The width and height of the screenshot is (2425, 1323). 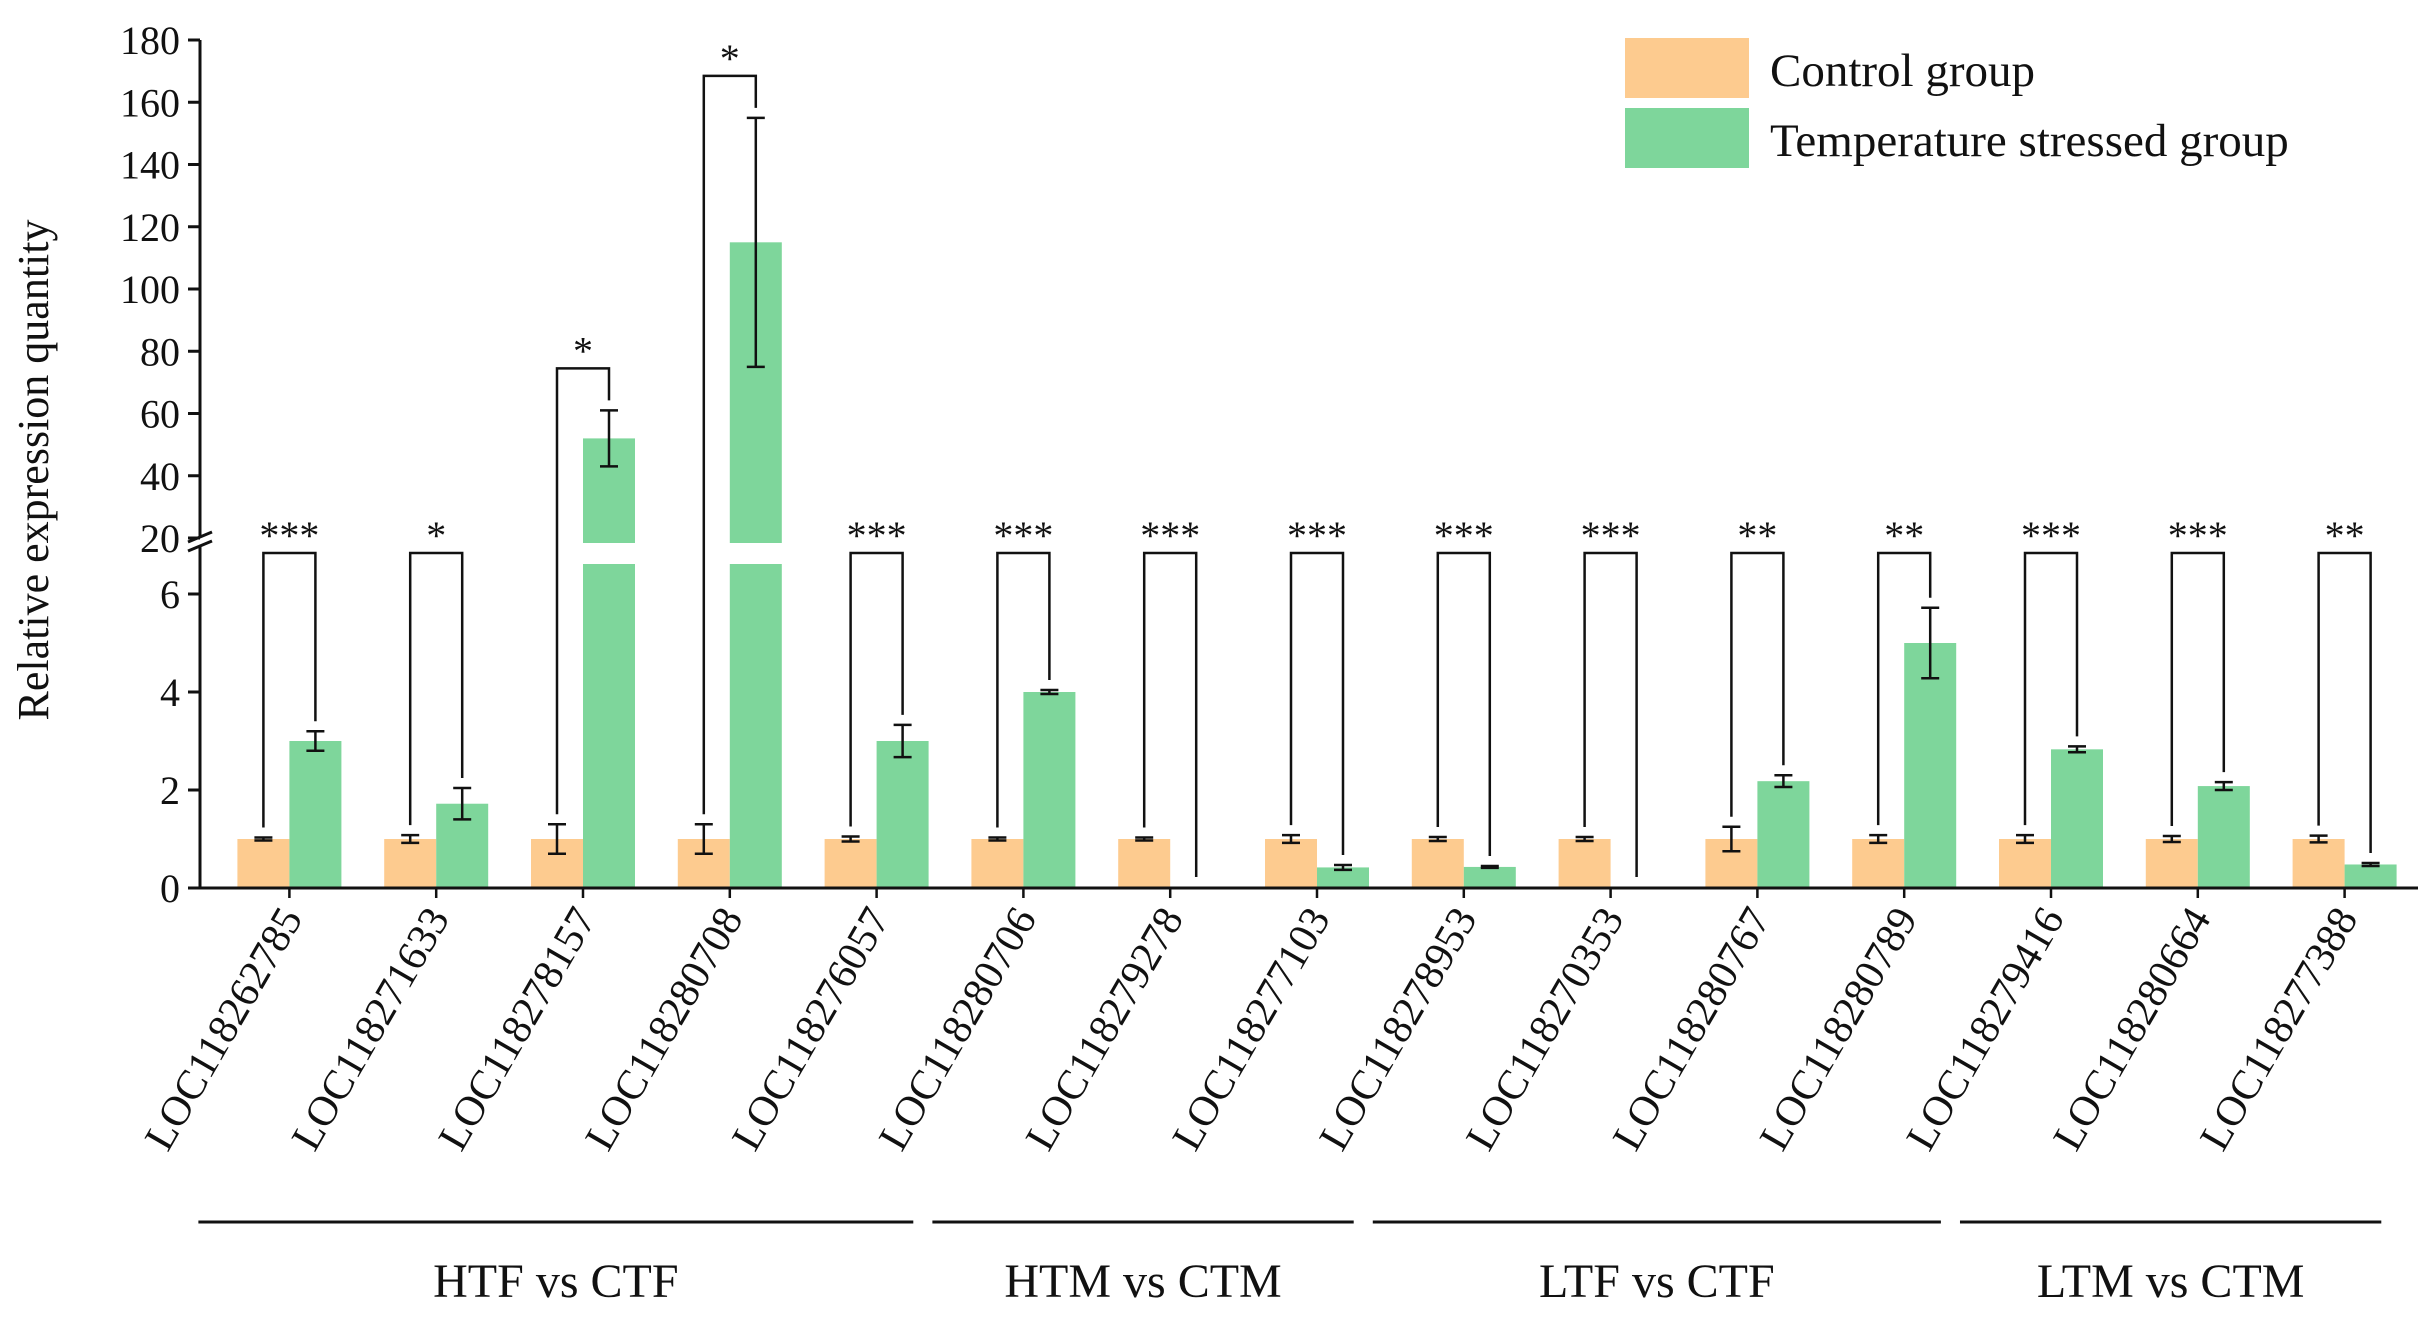 I want to click on x-tick-label-LOC118277388: LOC118277388, so click(x=2280, y=1029).